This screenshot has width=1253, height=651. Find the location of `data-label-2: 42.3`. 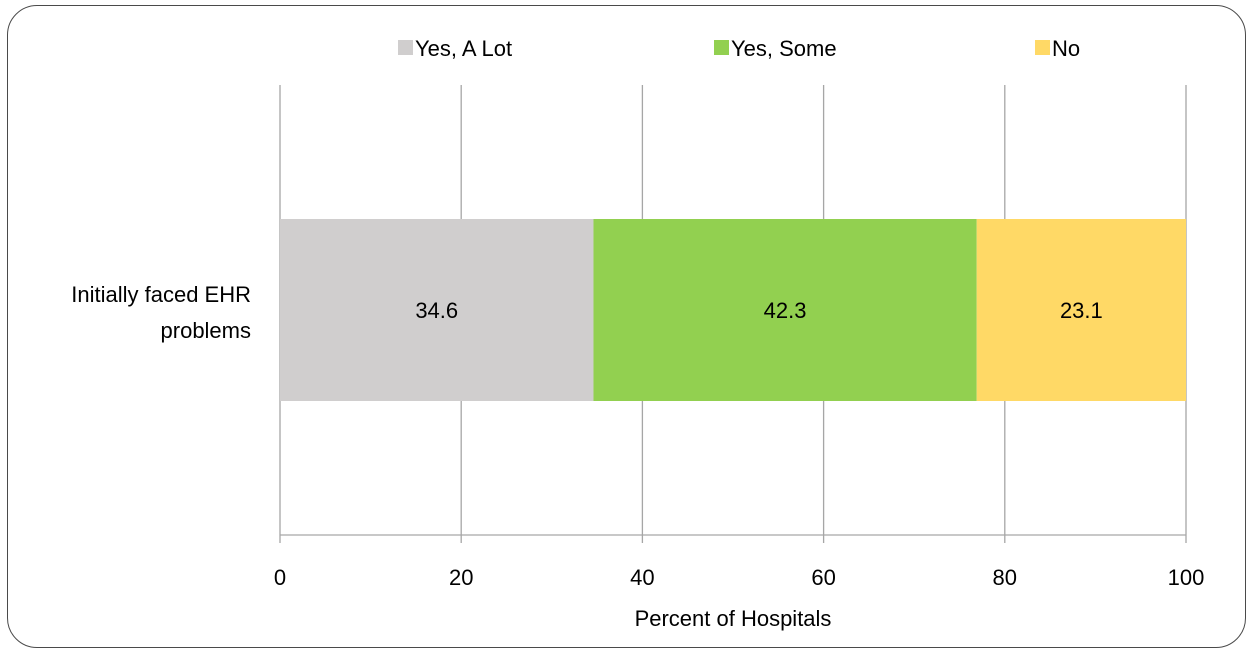

data-label-2: 42.3 is located at coordinates (785, 310).